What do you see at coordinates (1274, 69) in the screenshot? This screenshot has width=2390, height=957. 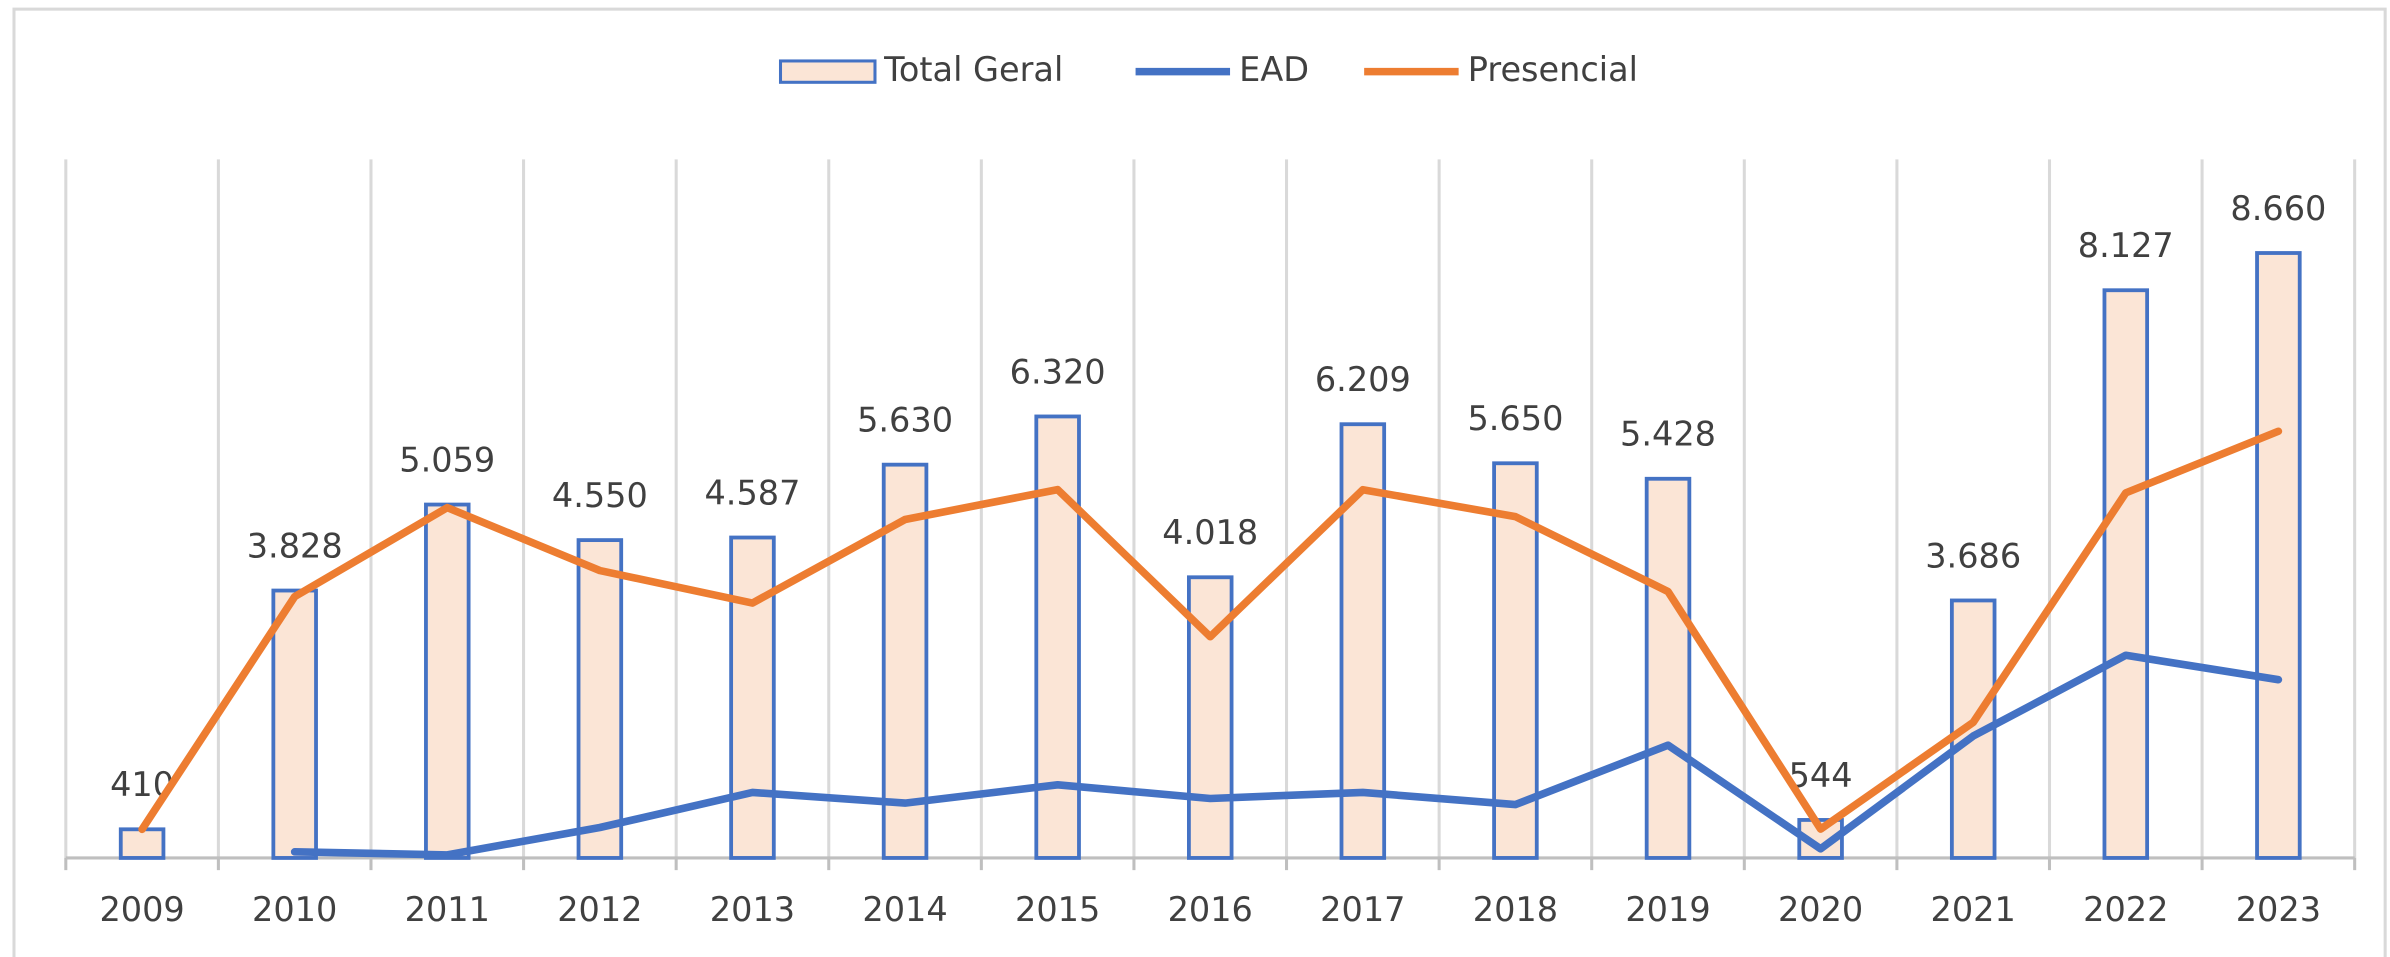 I see `legend-label: EAD` at bounding box center [1274, 69].